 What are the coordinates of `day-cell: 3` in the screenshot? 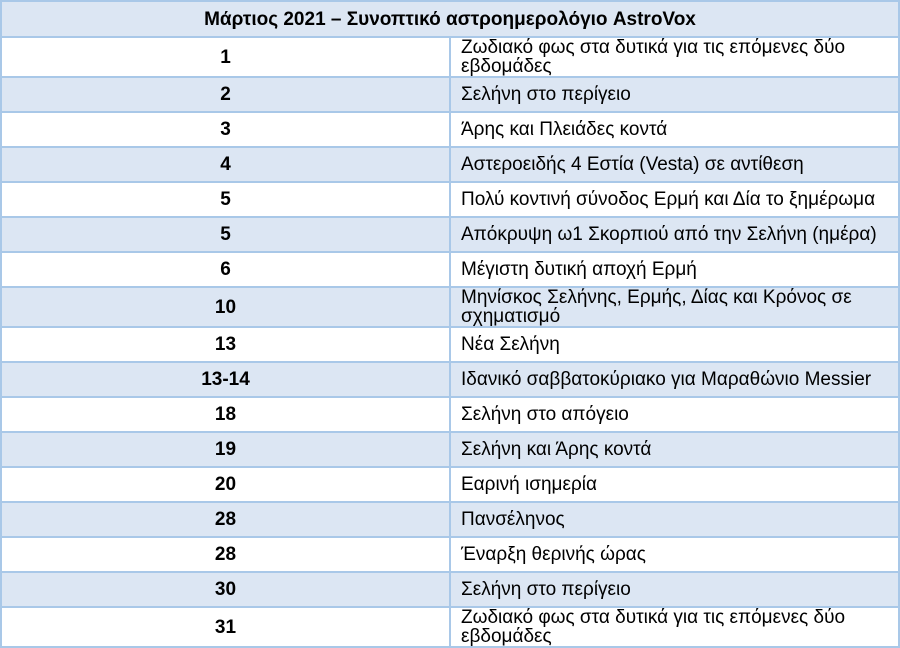 It's located at (225, 129).